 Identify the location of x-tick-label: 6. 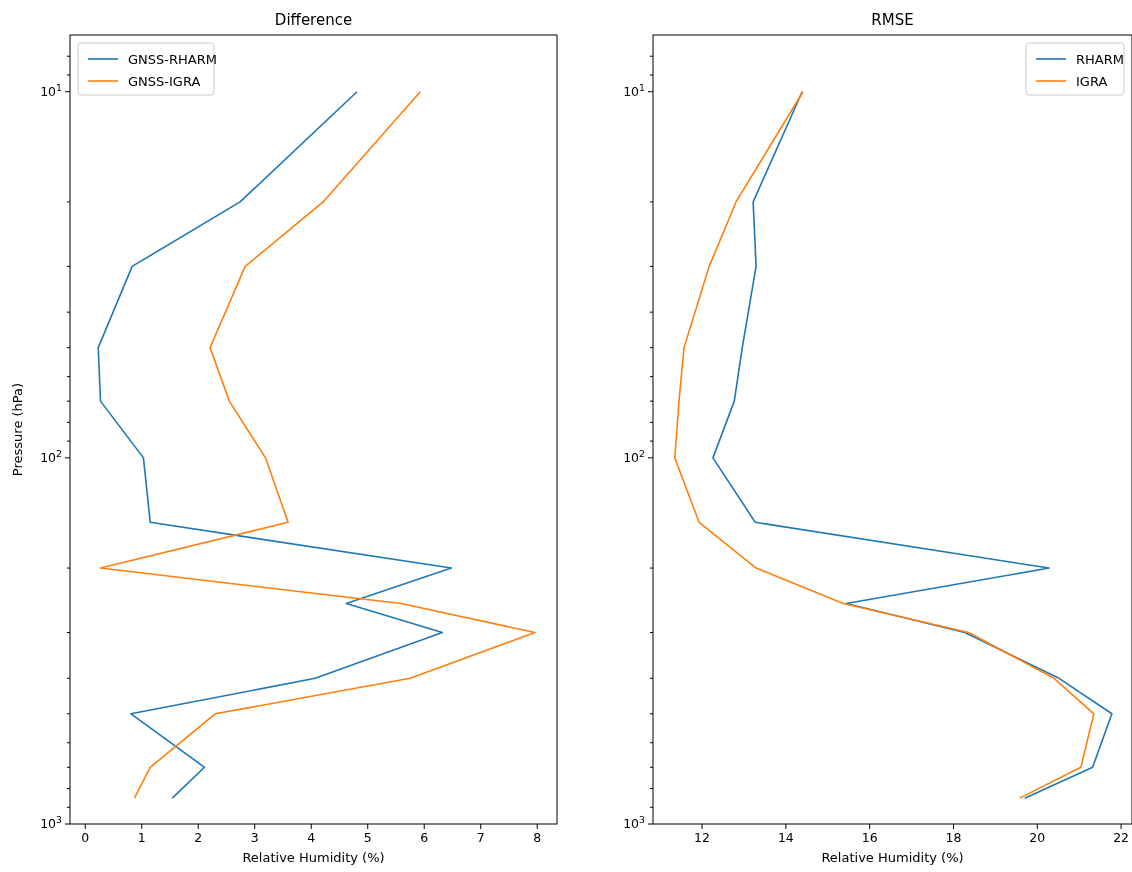
(424, 837).